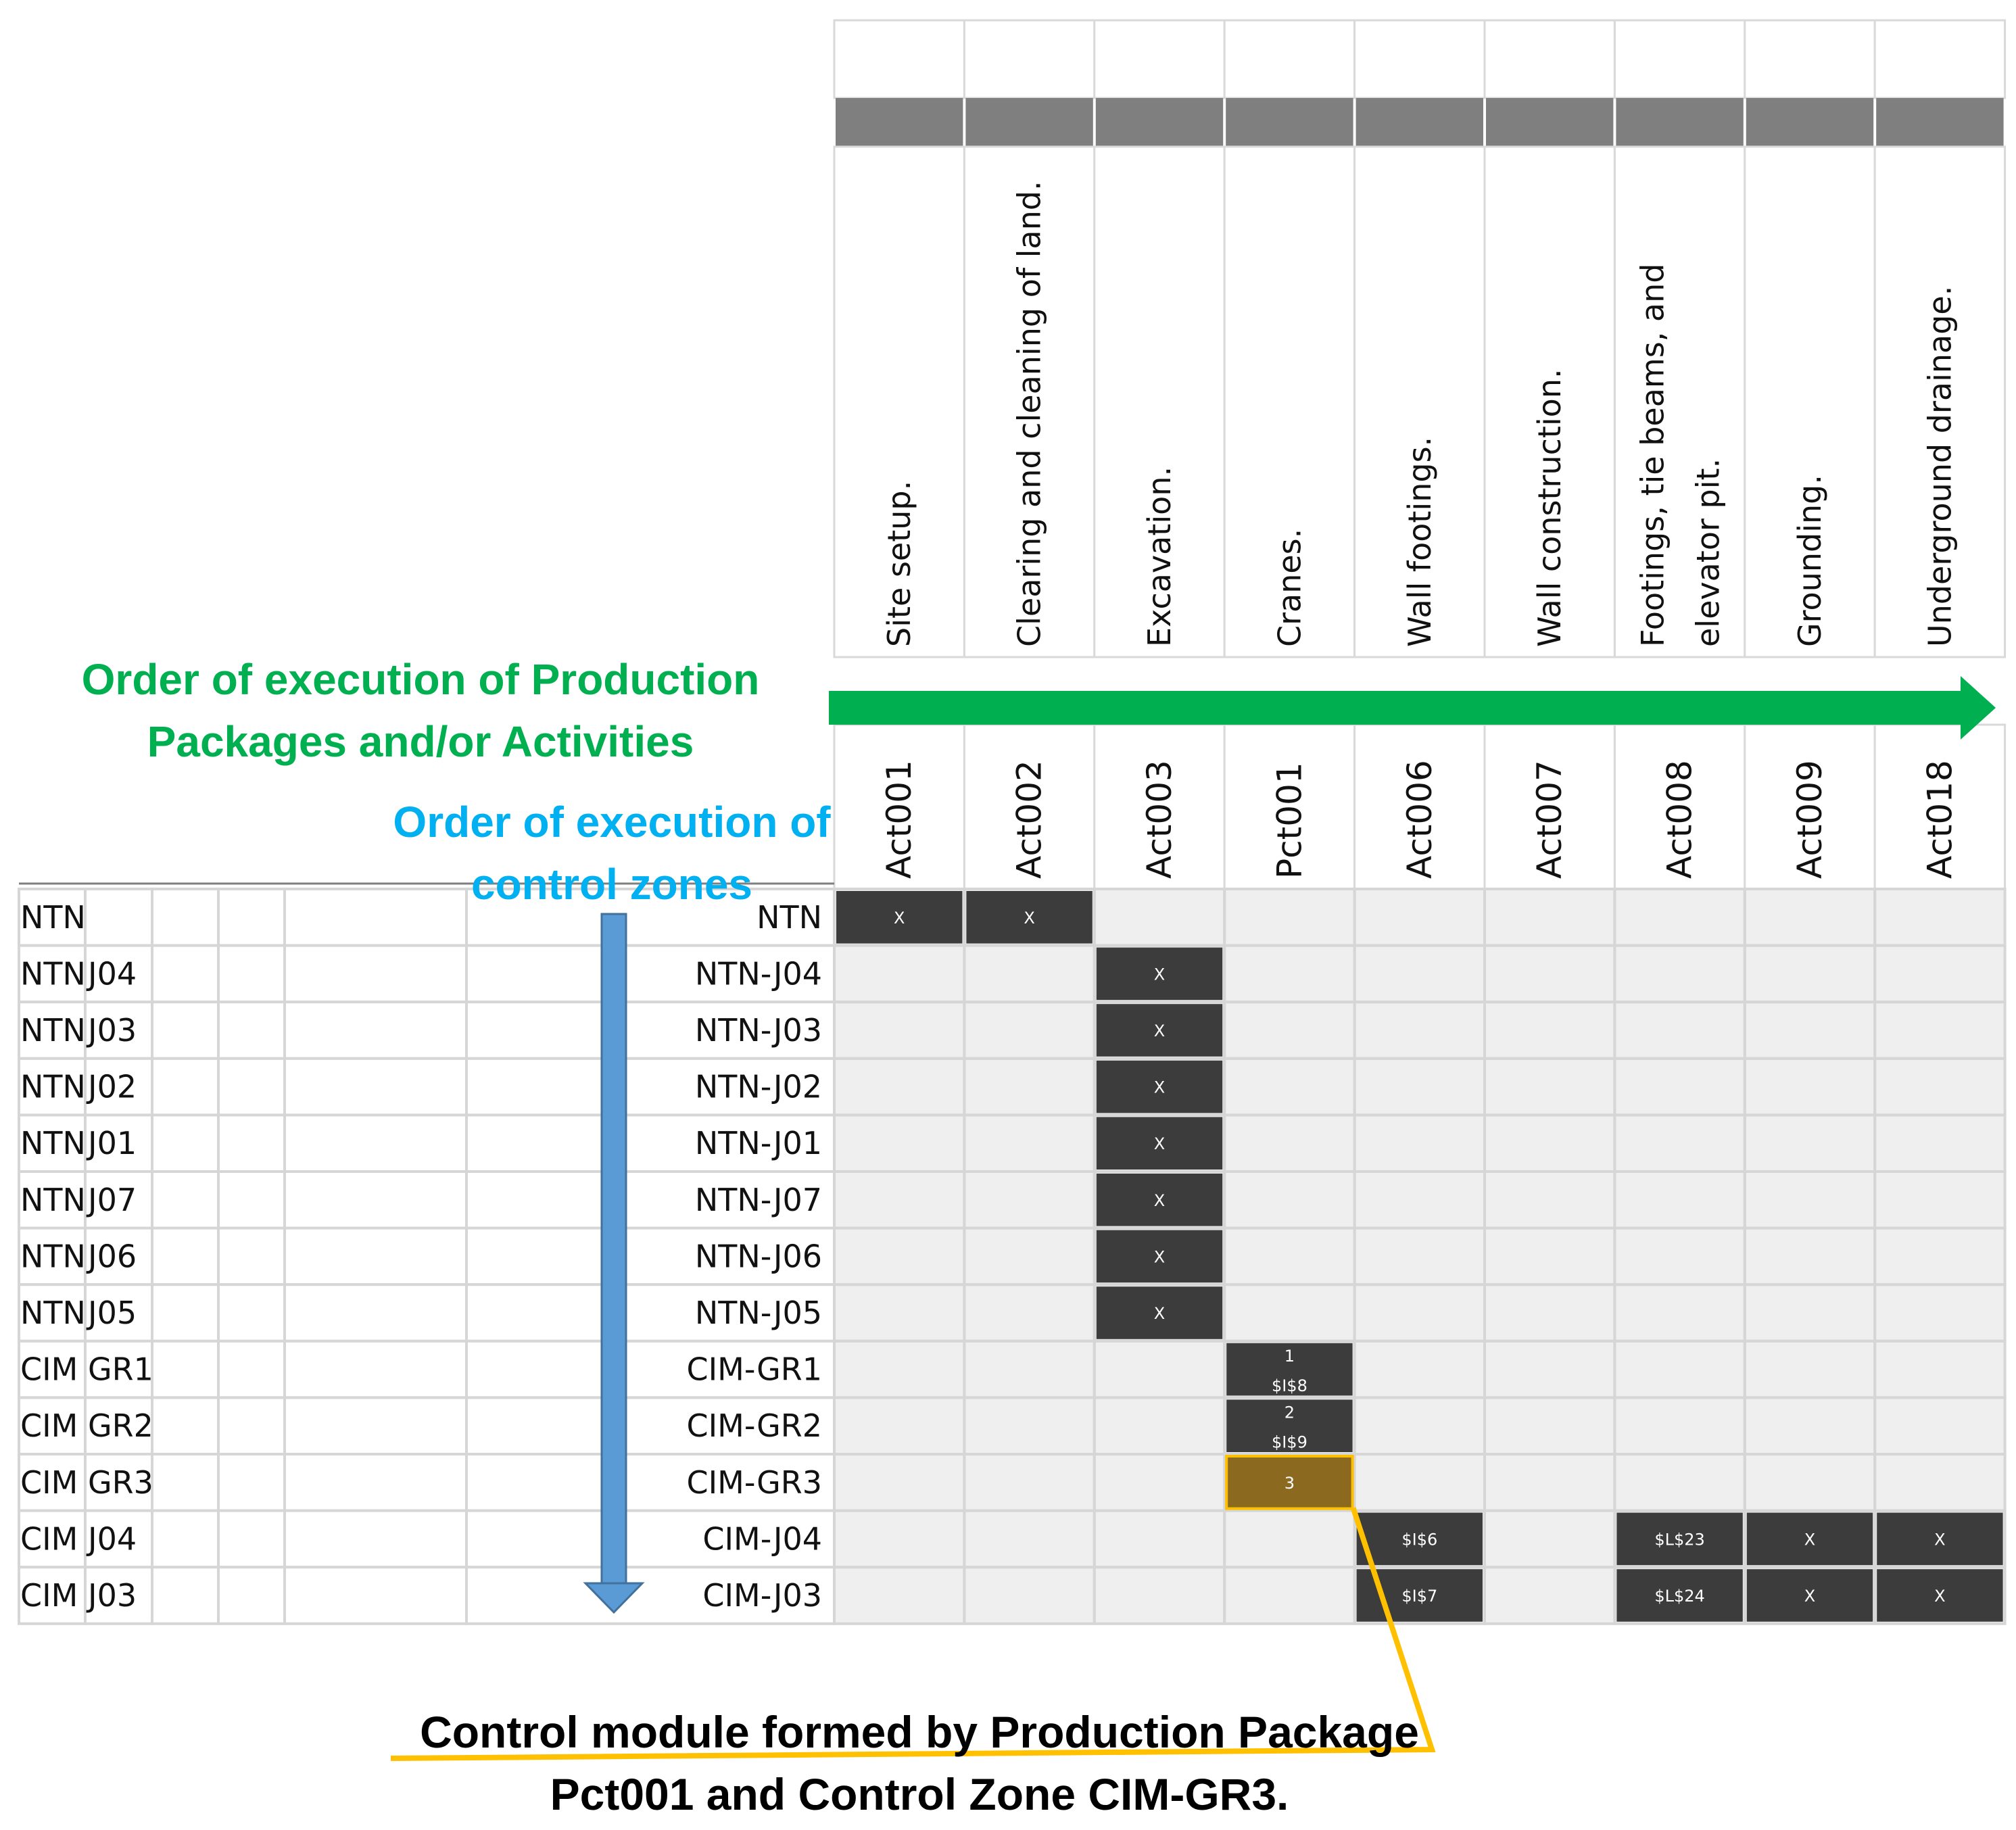  Describe the element at coordinates (120, 1425) in the screenshot. I see `zone-suffix: GR2` at that location.